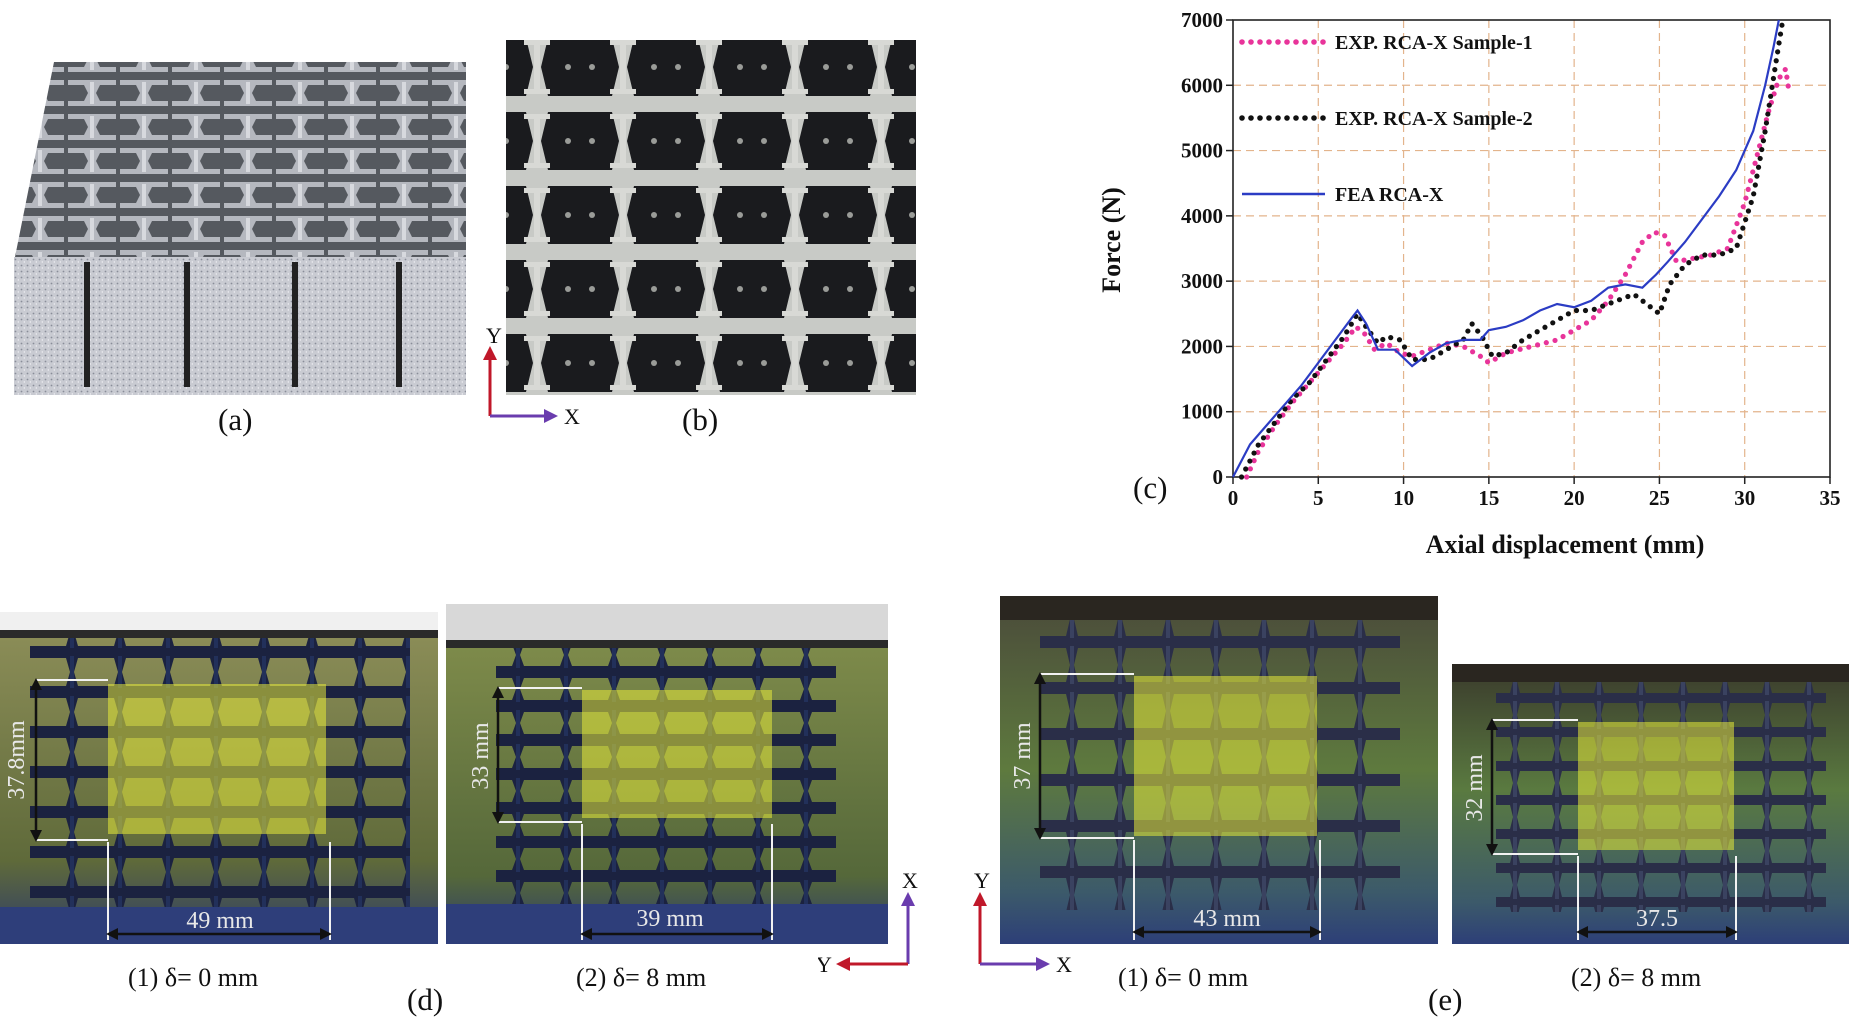  What do you see at coordinates (551, 416) in the screenshot?
I see `arrow-right-icon` at bounding box center [551, 416].